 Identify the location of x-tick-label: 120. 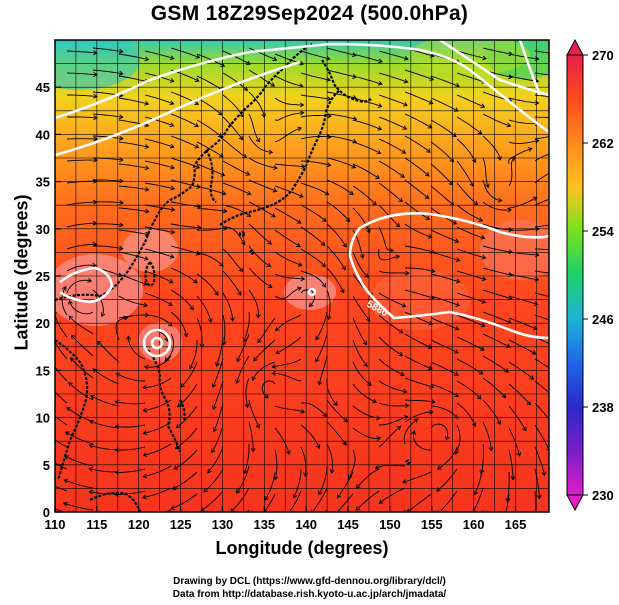
(139, 524).